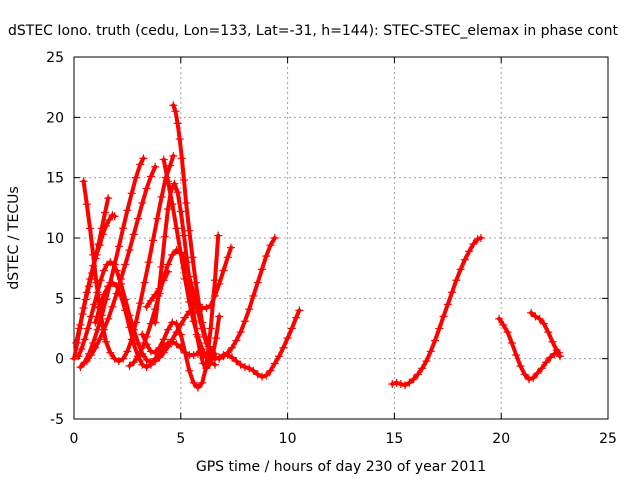 The image size is (640, 480). I want to click on y-tick-label: 10, so click(55, 239).